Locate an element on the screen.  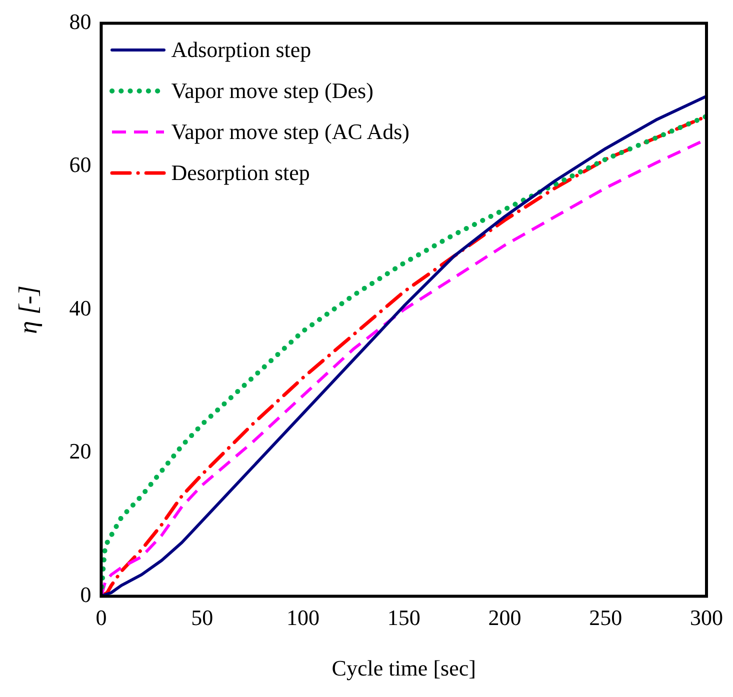
x-tick-label: 300 is located at coordinates (706, 617).